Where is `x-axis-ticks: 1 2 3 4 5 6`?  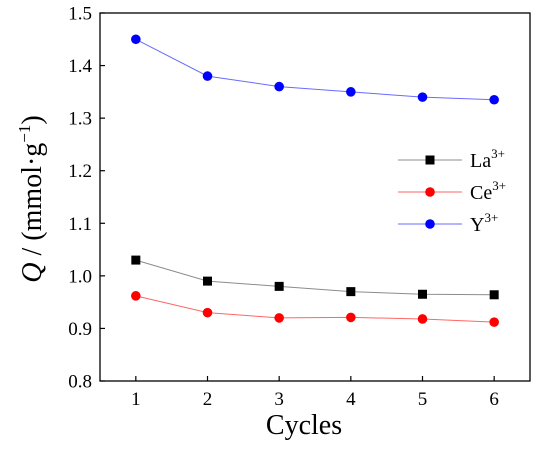 x-axis-ticks: 1 2 3 4 5 6 is located at coordinates (315, 393).